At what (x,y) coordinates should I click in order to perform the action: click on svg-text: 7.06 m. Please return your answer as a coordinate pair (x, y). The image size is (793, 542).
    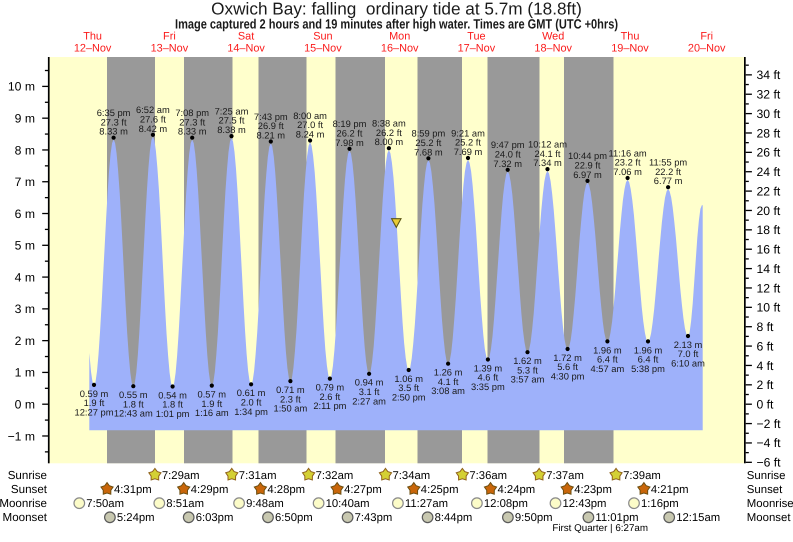
    Looking at the image, I should click on (627, 172).